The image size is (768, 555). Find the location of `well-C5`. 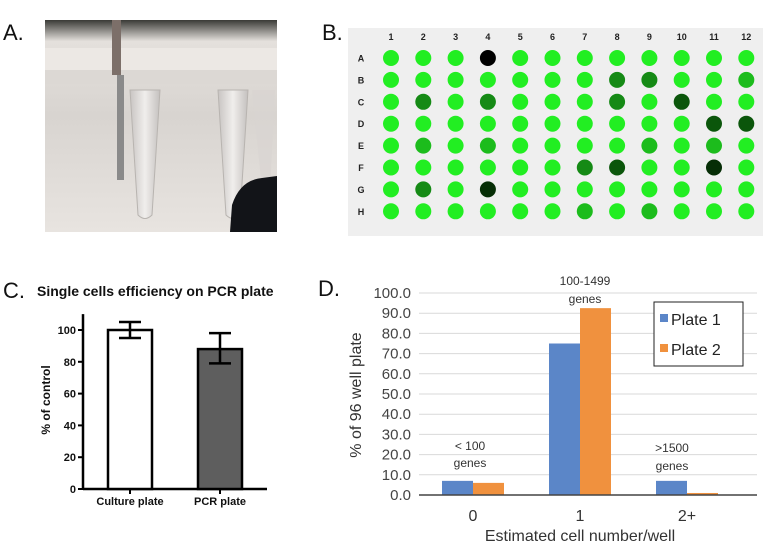

well-C5 is located at coordinates (520, 101).